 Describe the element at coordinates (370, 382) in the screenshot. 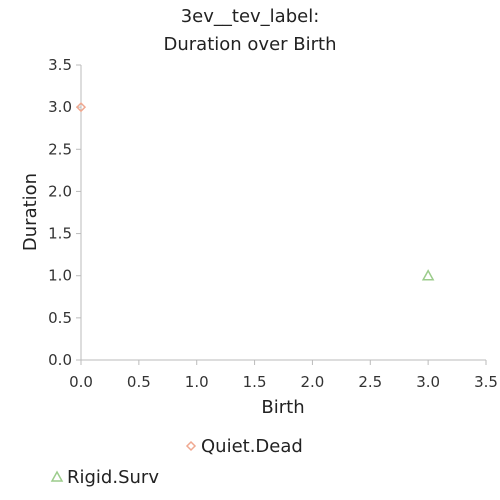

I see `x-tick-label: 2.5` at that location.